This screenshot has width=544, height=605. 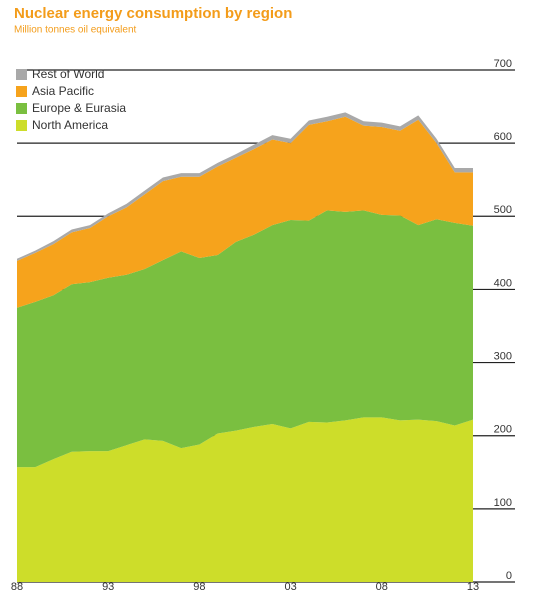 I want to click on chart-subtitle: Million tonnes oil equivalent, so click(x=75, y=30).